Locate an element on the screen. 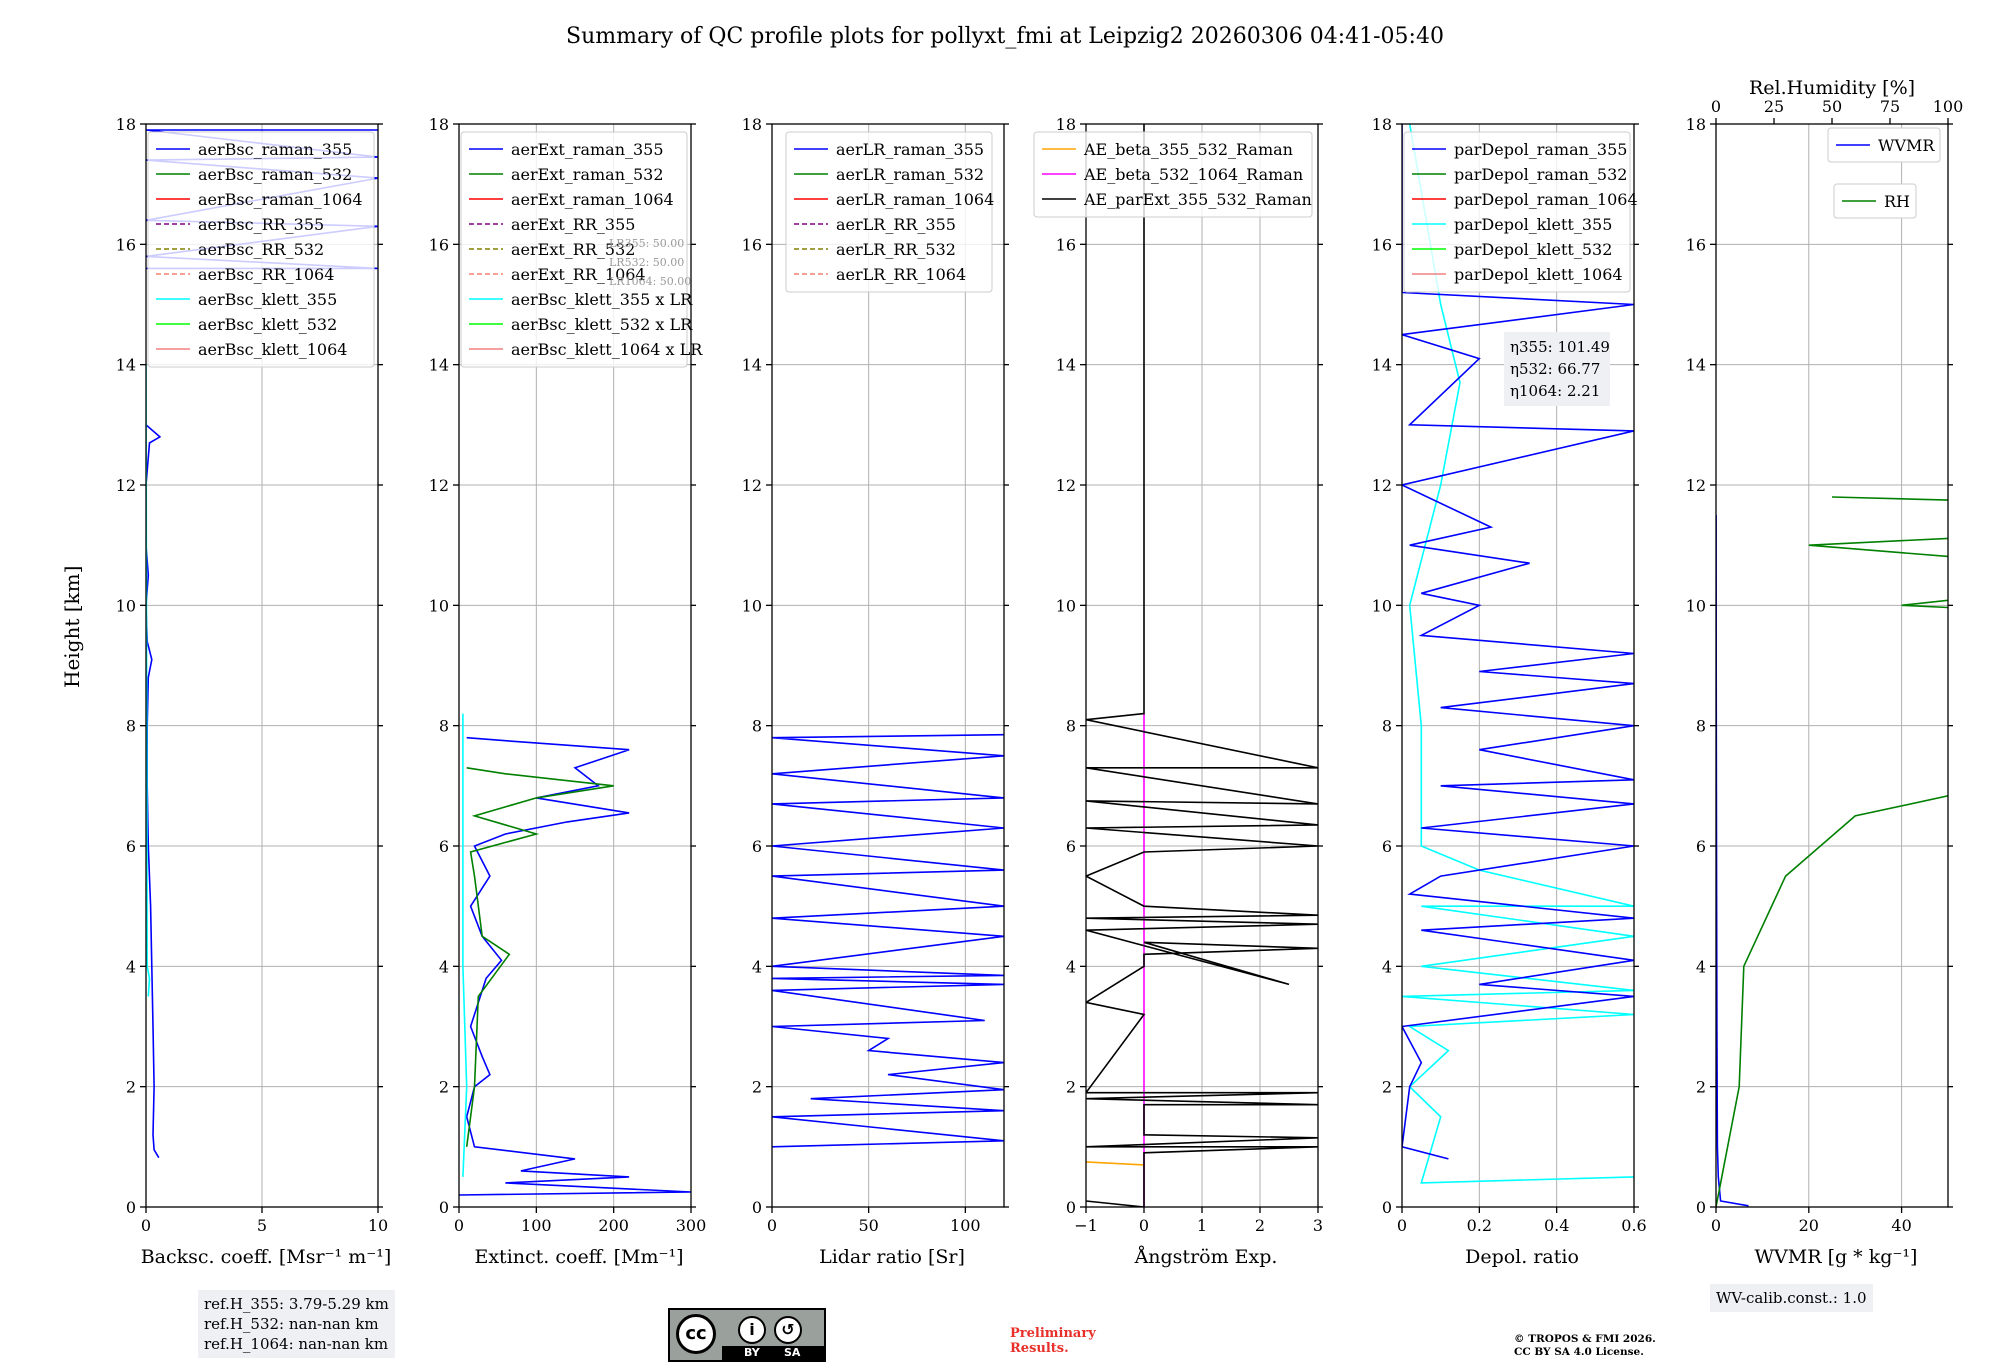 This screenshot has height=1362, width=2000. legend-label: aerBsc_klett_1064 is located at coordinates (272, 349).